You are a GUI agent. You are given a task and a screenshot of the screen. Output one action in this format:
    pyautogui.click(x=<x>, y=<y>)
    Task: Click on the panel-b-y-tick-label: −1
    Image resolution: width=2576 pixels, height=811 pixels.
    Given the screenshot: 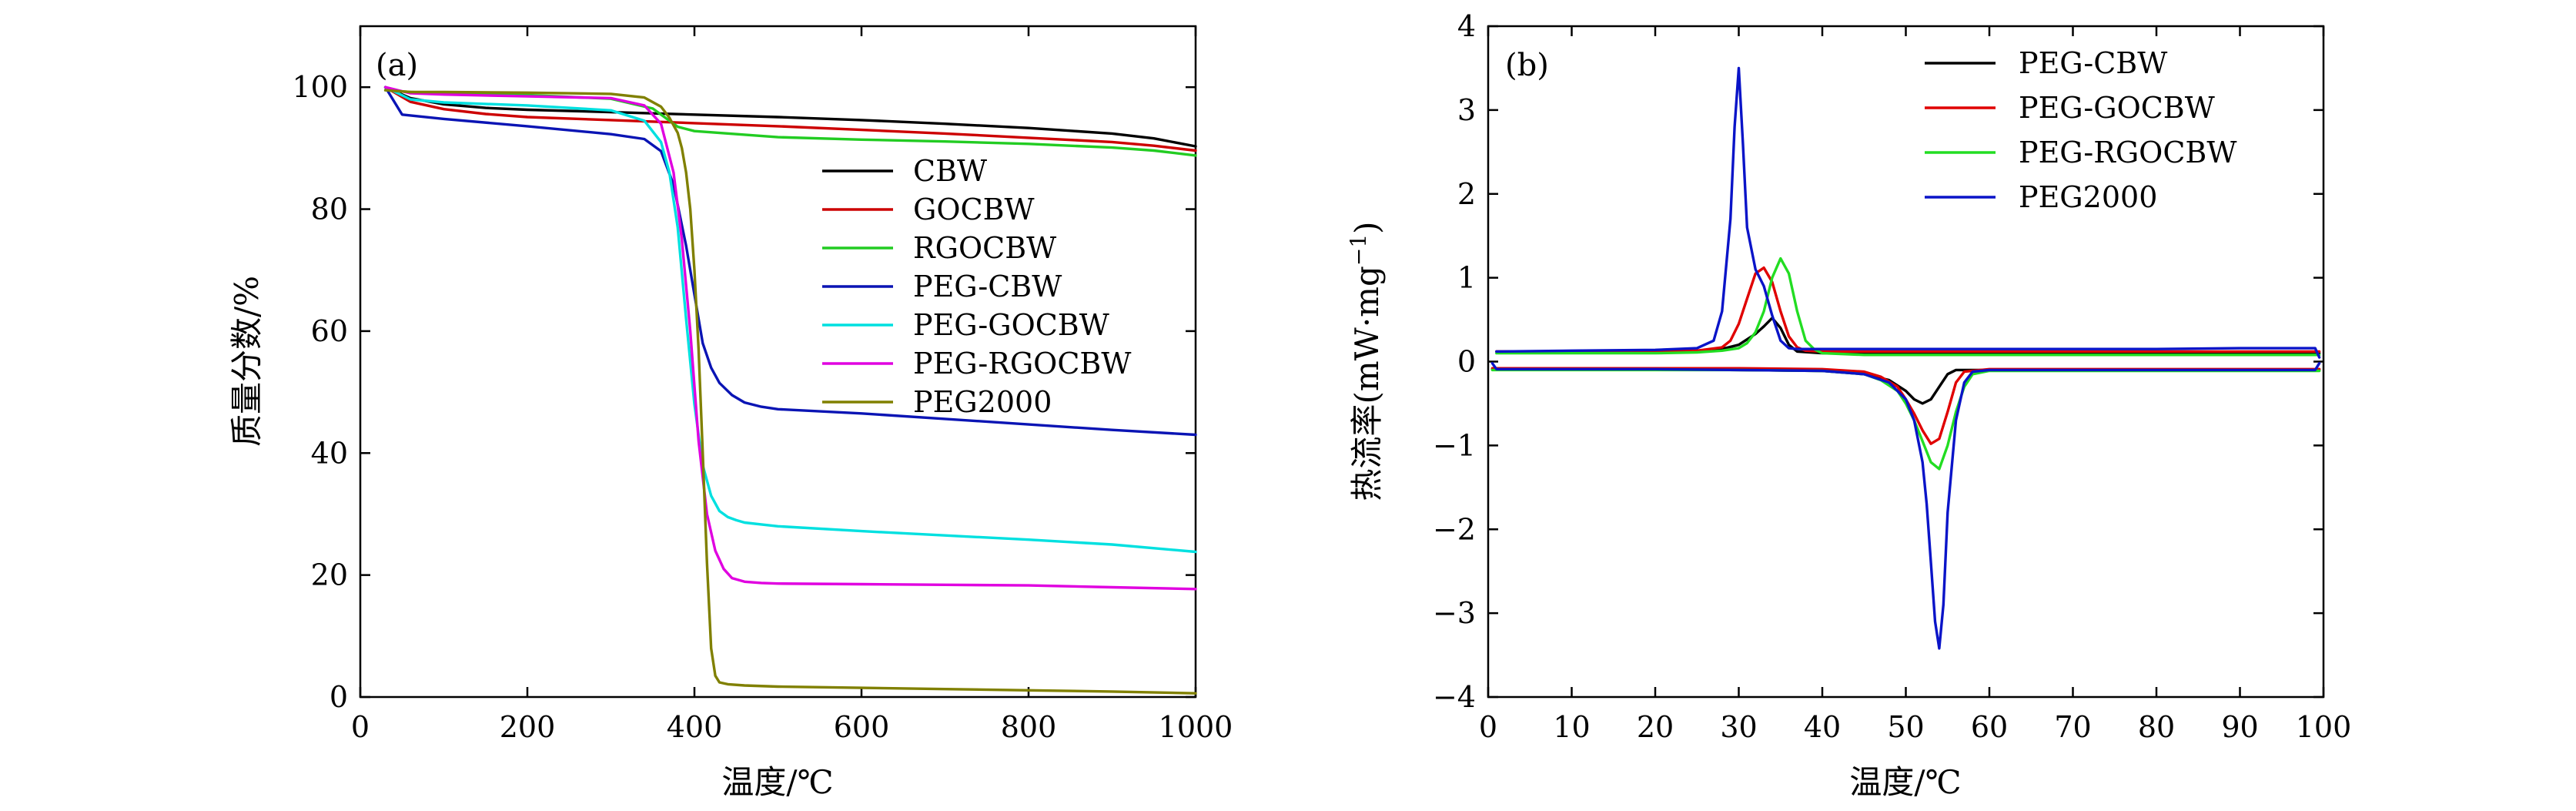 What is the action you would take?
    pyautogui.click(x=1454, y=445)
    